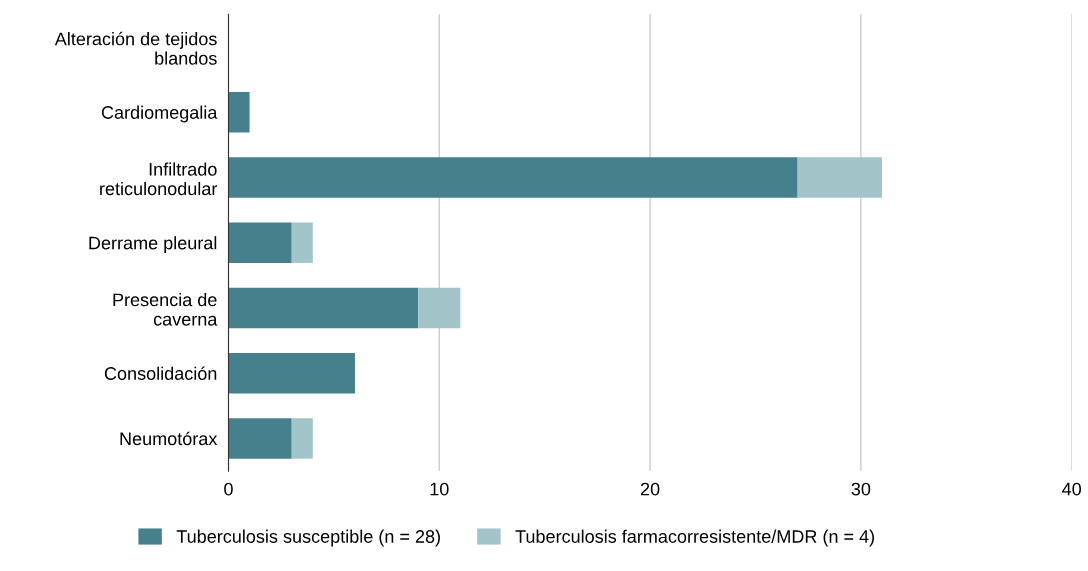  Describe the element at coordinates (1072, 489) in the screenshot. I see `x-tick-label: 40` at that location.